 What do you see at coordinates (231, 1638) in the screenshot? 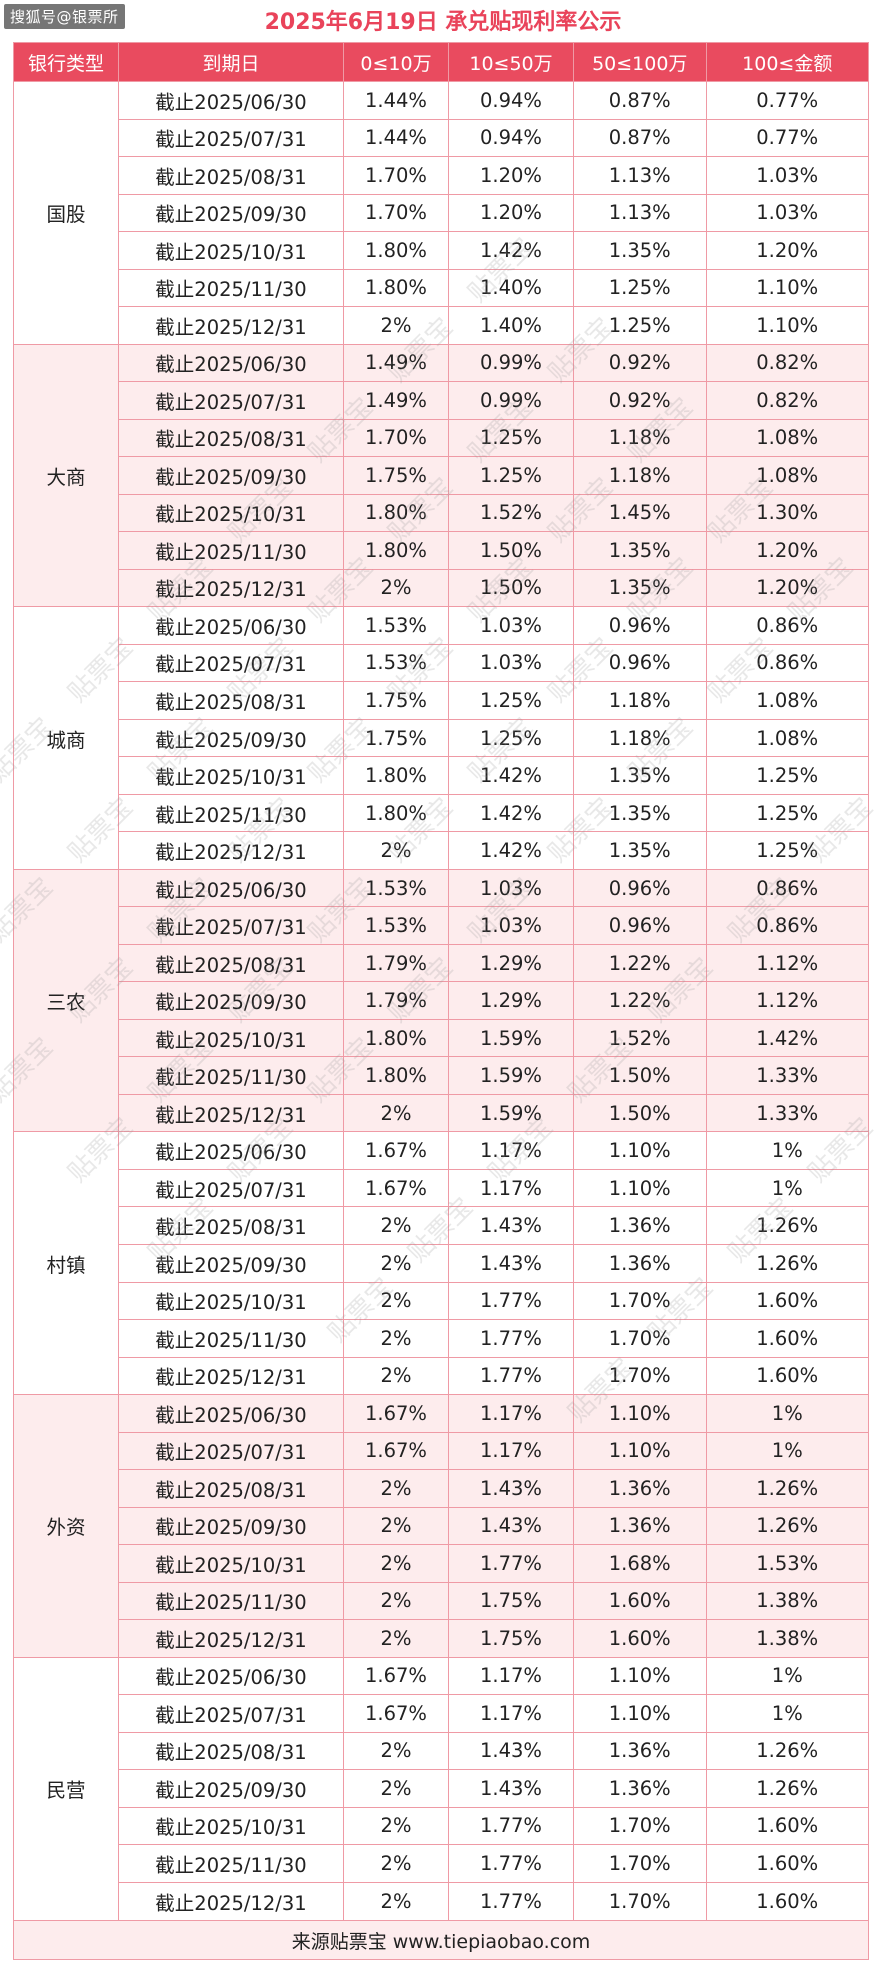
I see `maturity-cell: 截止2025/12/31` at bounding box center [231, 1638].